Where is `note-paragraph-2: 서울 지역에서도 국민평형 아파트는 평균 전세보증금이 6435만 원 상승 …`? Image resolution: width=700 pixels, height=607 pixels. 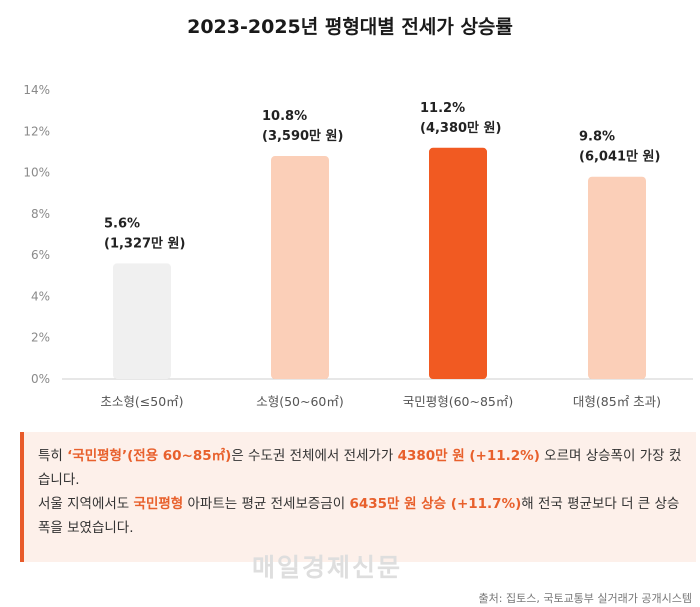 note-paragraph-2: 서울 지역에서도 국민평형 아파트는 평균 전세보증금이 6435만 원 상승 … is located at coordinates (360, 516).